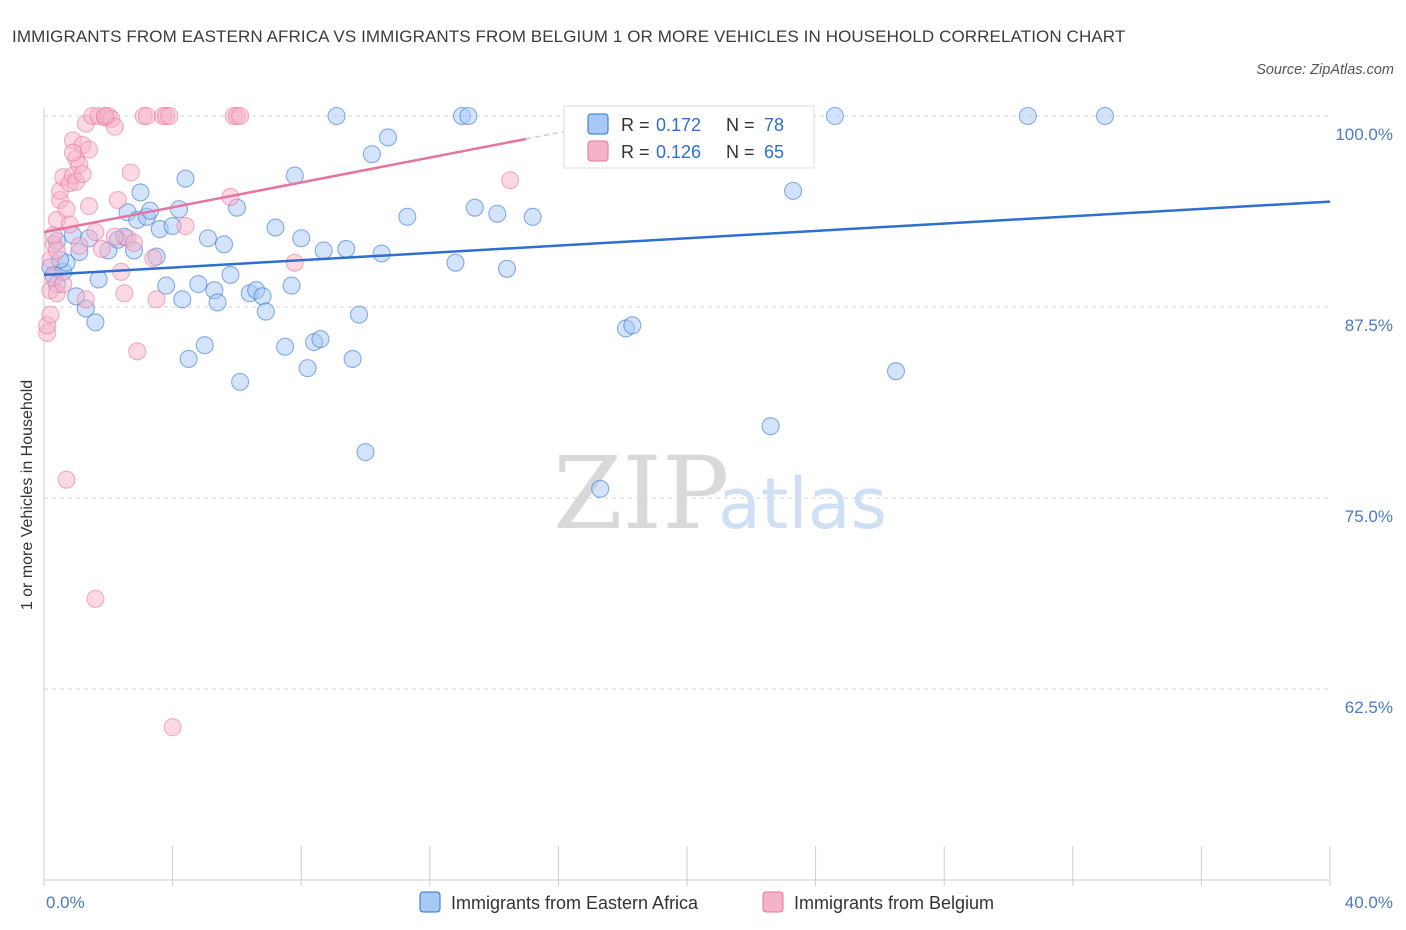  What do you see at coordinates (1364, 421) in the screenshot?
I see `y-tick-labels: 100.0% 87.5% 75.0% 62.5%` at bounding box center [1364, 421].